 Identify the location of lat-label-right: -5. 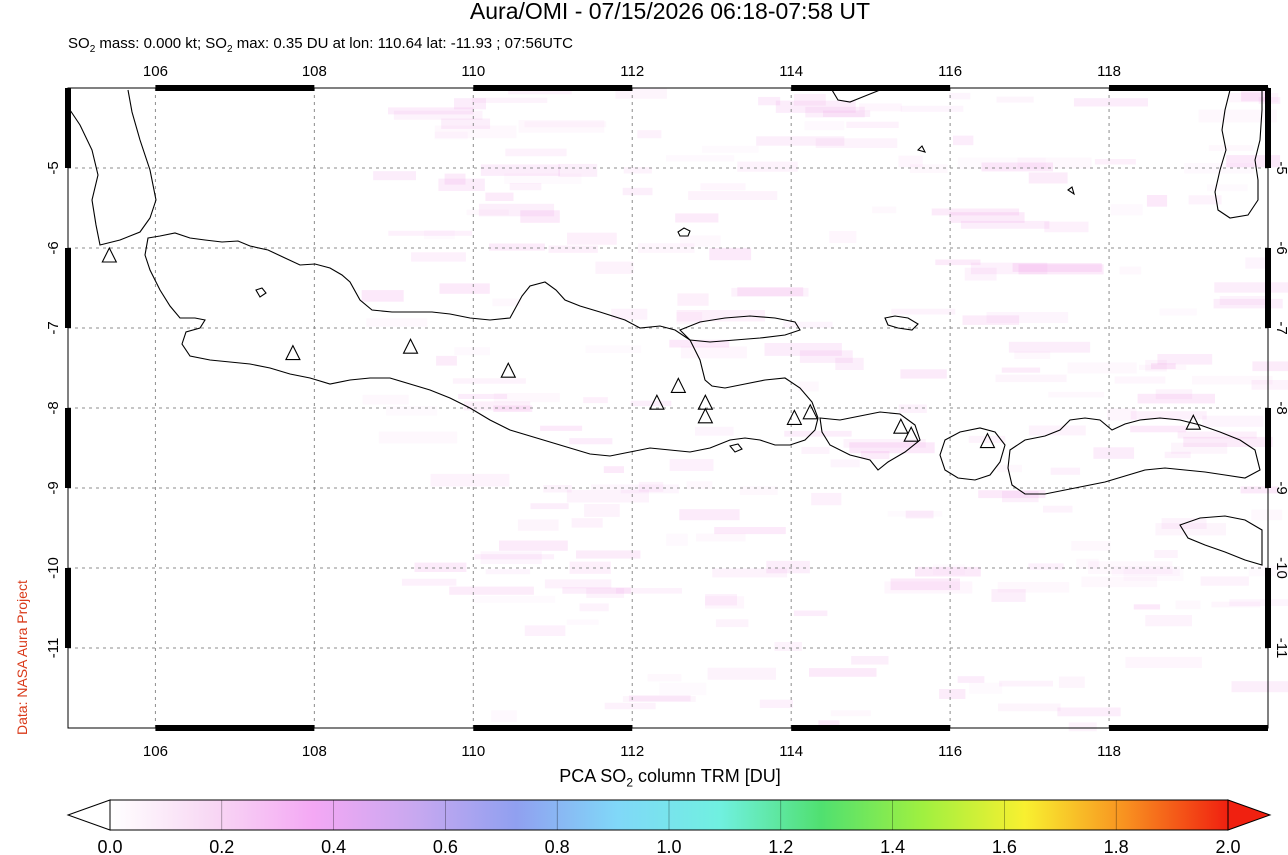
(1280, 167).